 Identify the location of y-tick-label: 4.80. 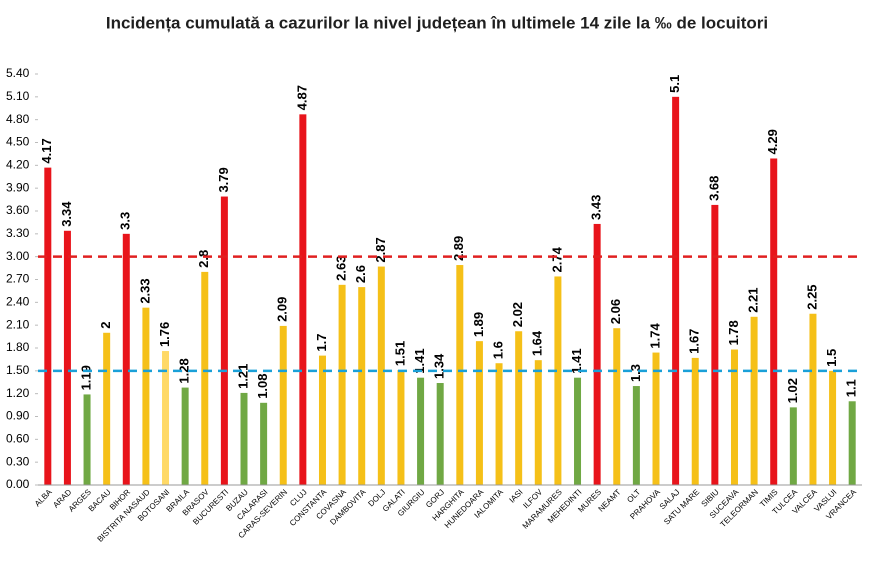
(18, 119).